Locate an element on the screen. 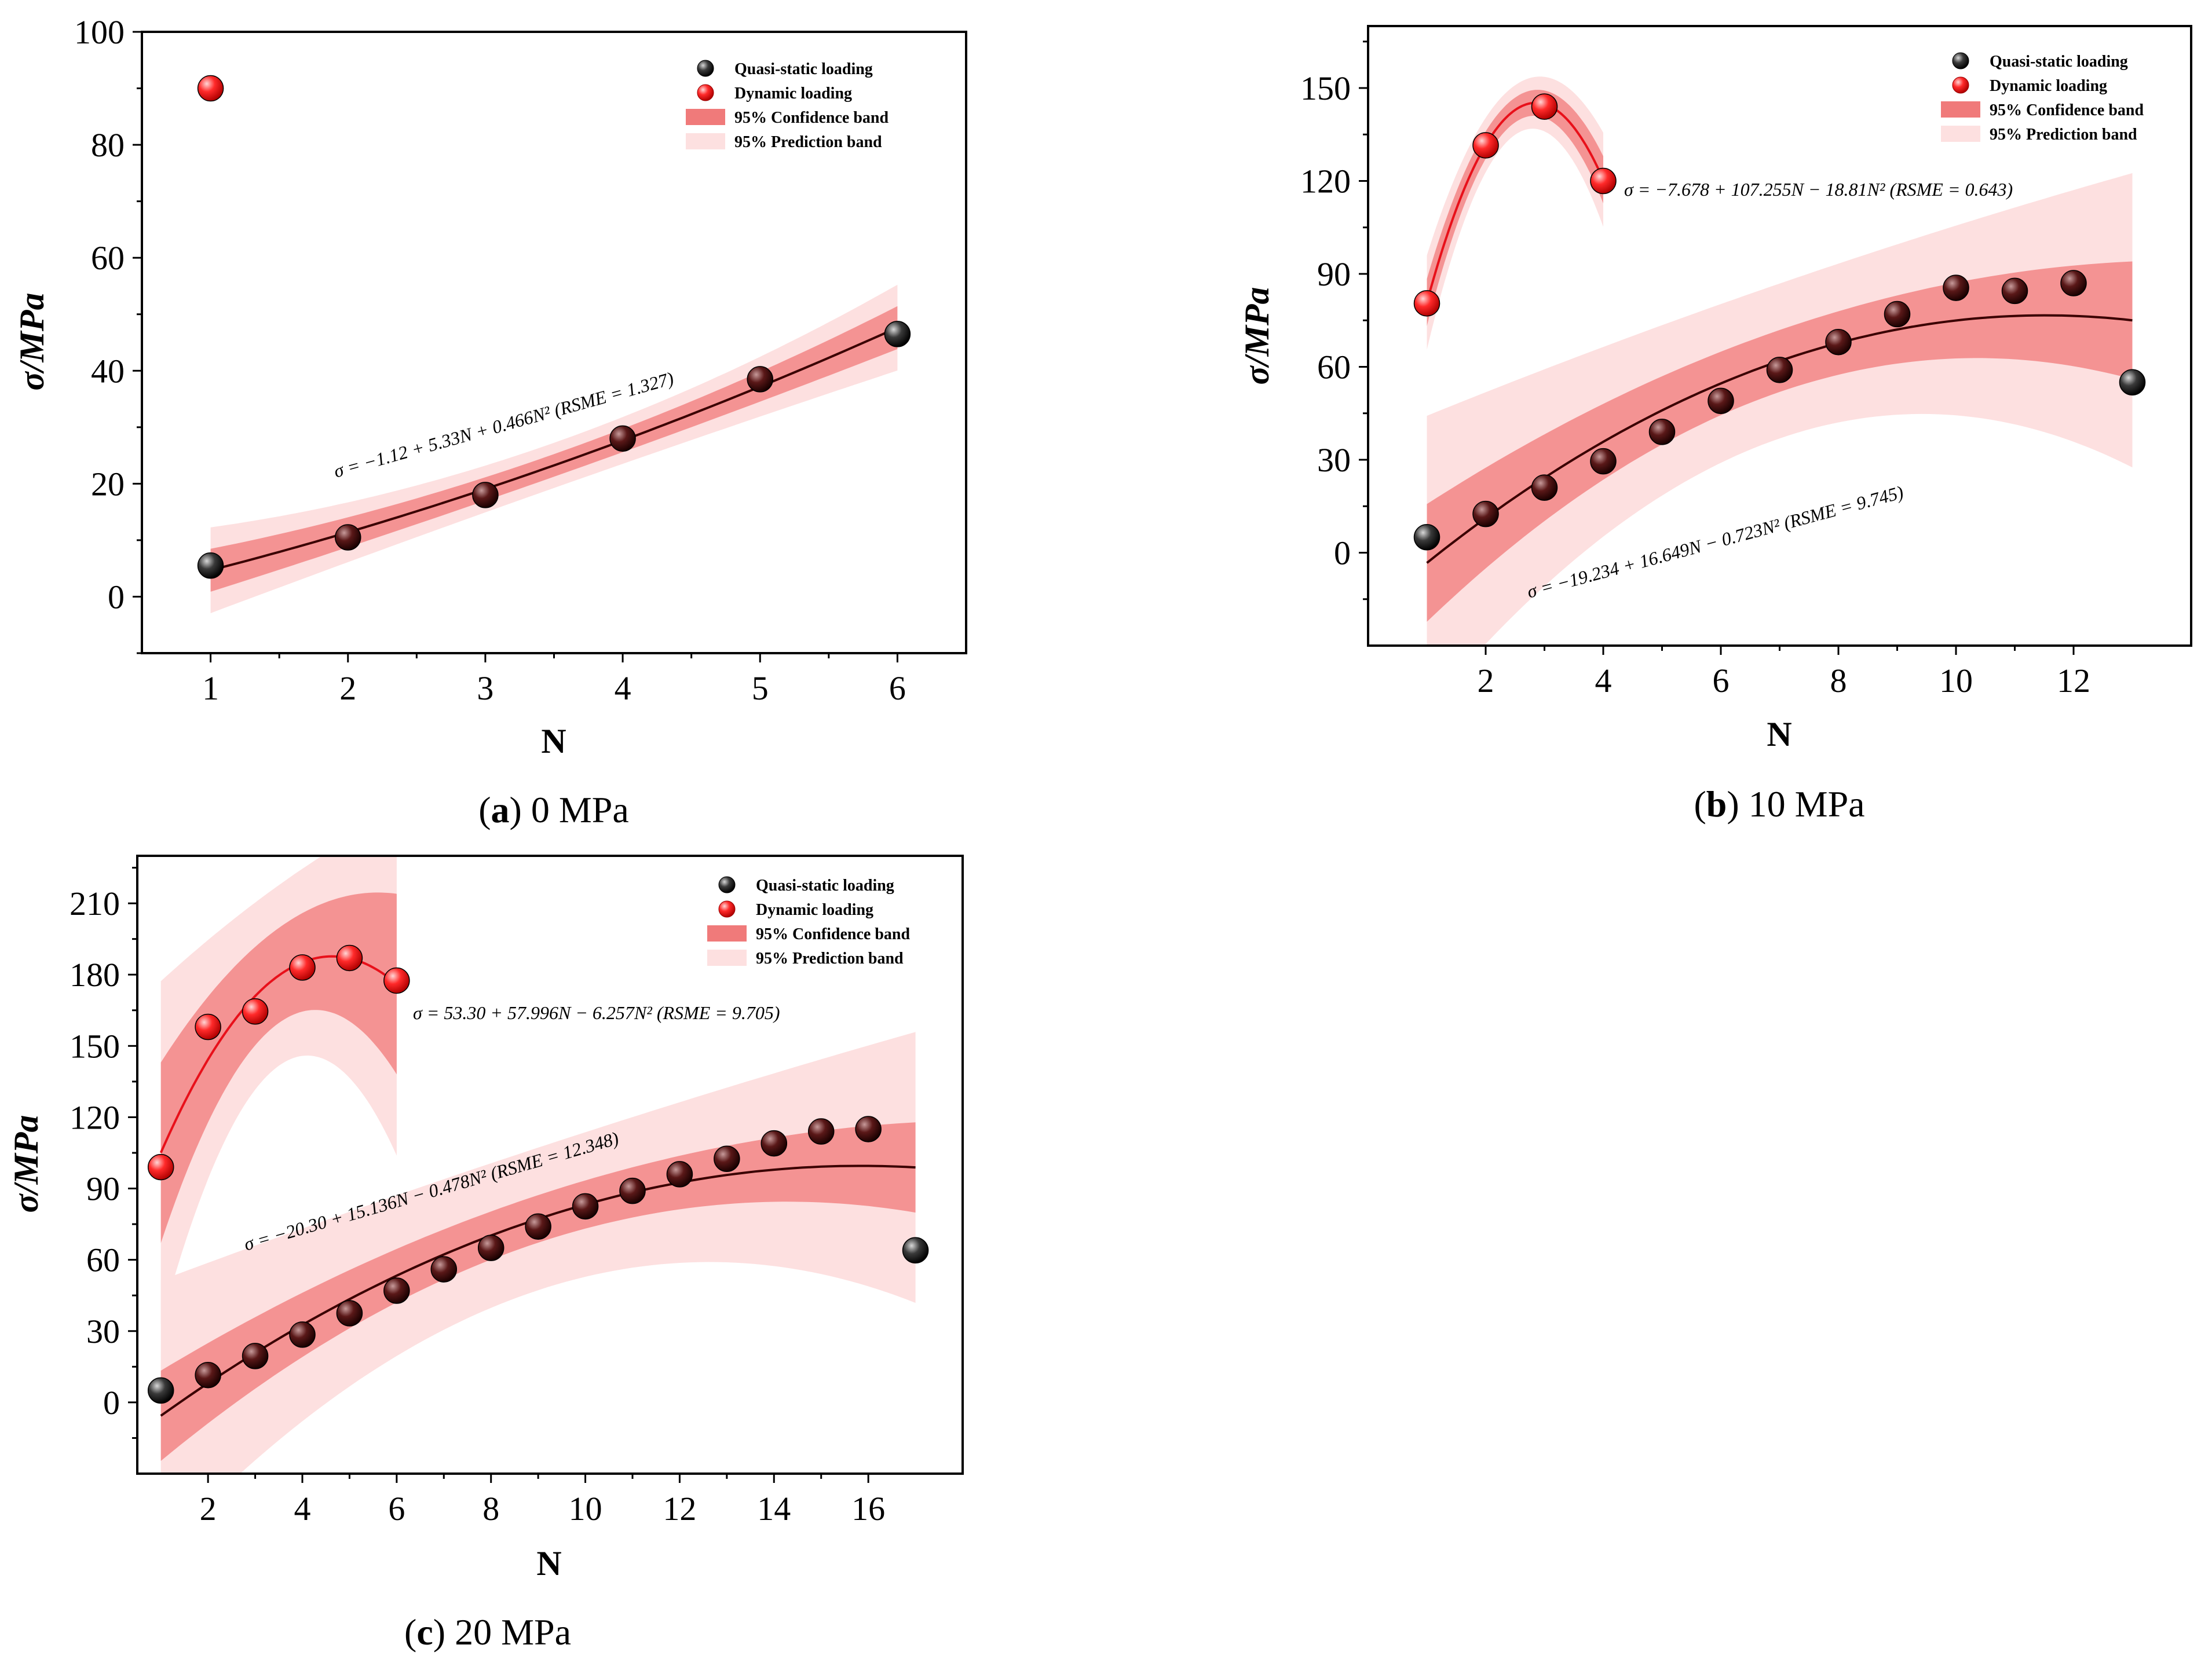 This screenshot has height=1674, width=2212. y-tick-label: 20 is located at coordinates (108, 484).